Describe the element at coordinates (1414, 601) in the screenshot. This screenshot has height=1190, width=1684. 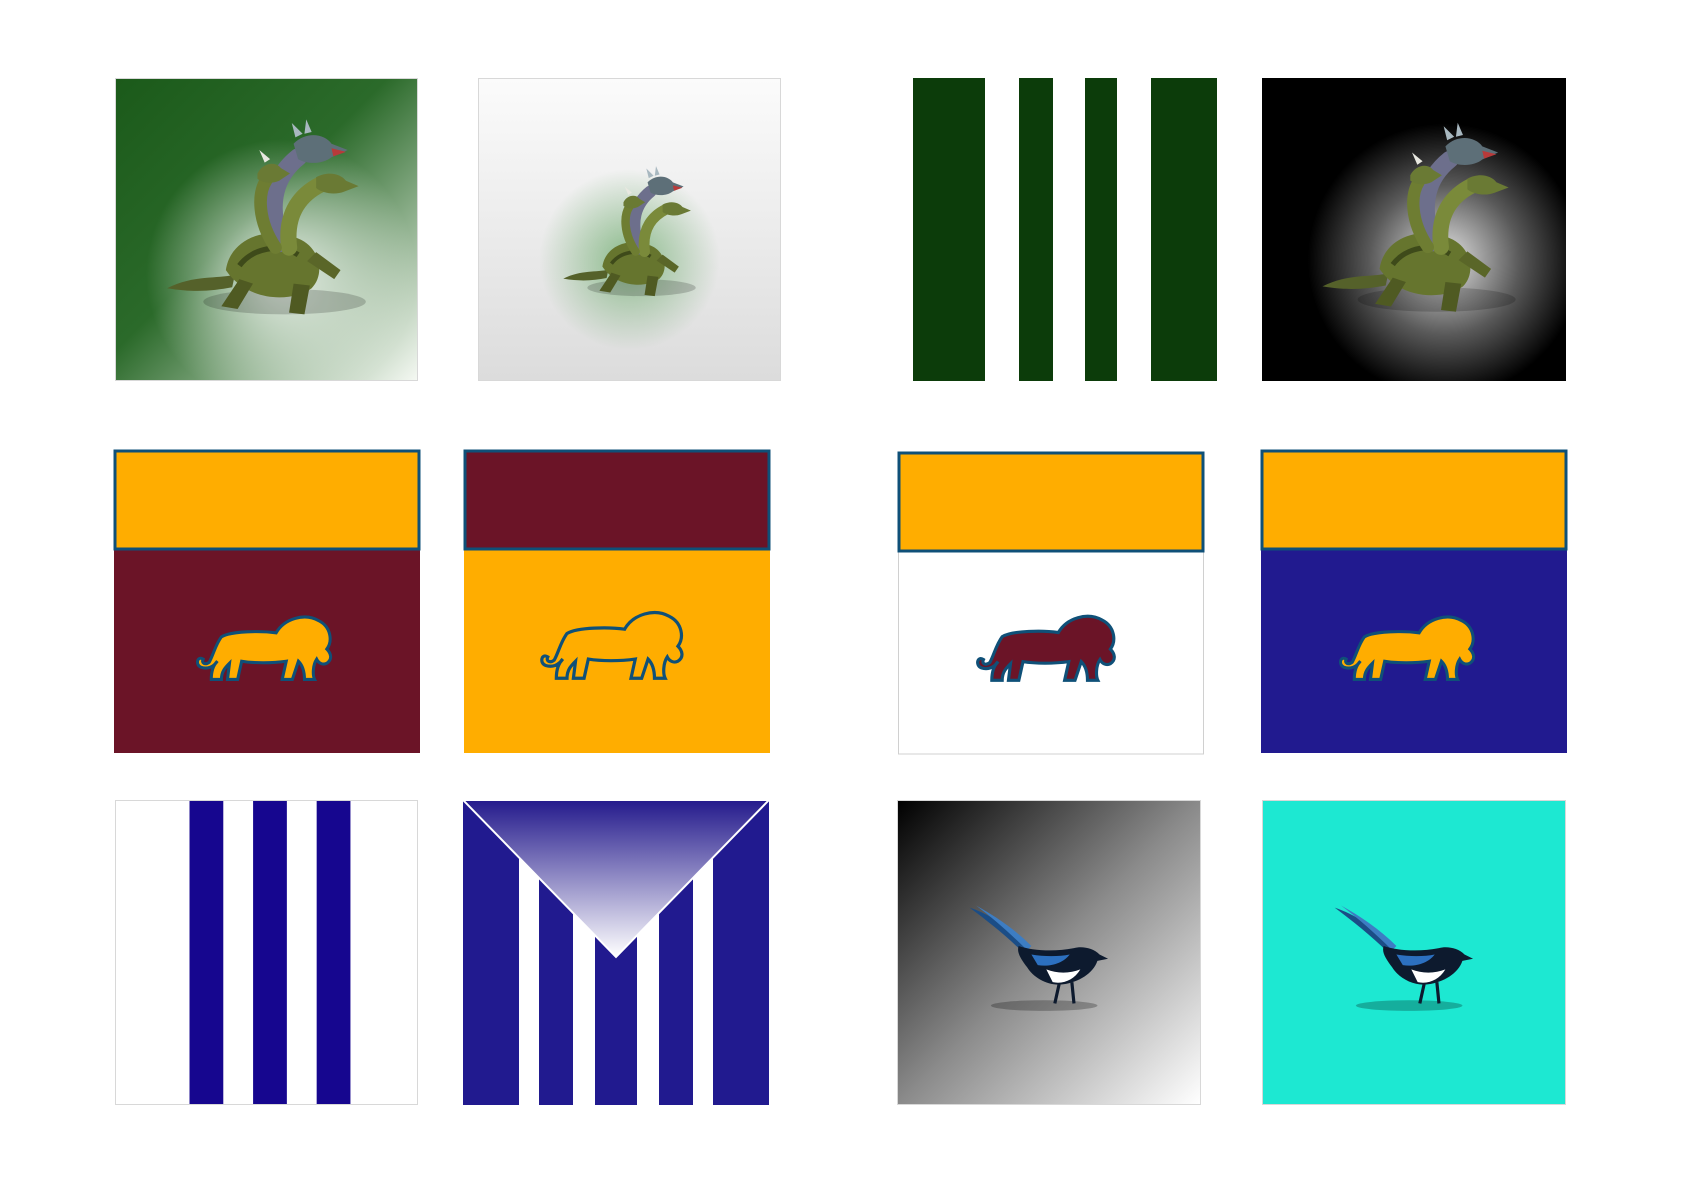
I see `lion-blue-tile` at that location.